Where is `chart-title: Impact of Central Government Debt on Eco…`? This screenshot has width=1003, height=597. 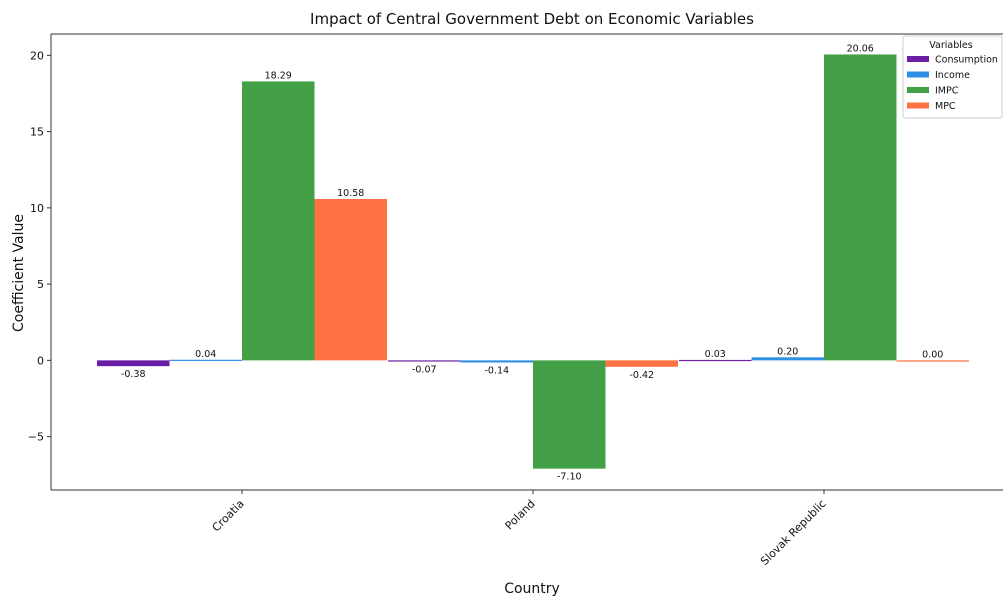 chart-title: Impact of Central Government Debt on Eco… is located at coordinates (532, 19).